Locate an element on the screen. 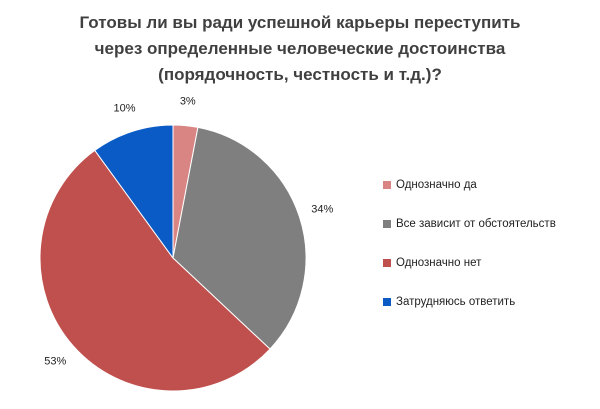  data-label: 34% is located at coordinates (322, 209).